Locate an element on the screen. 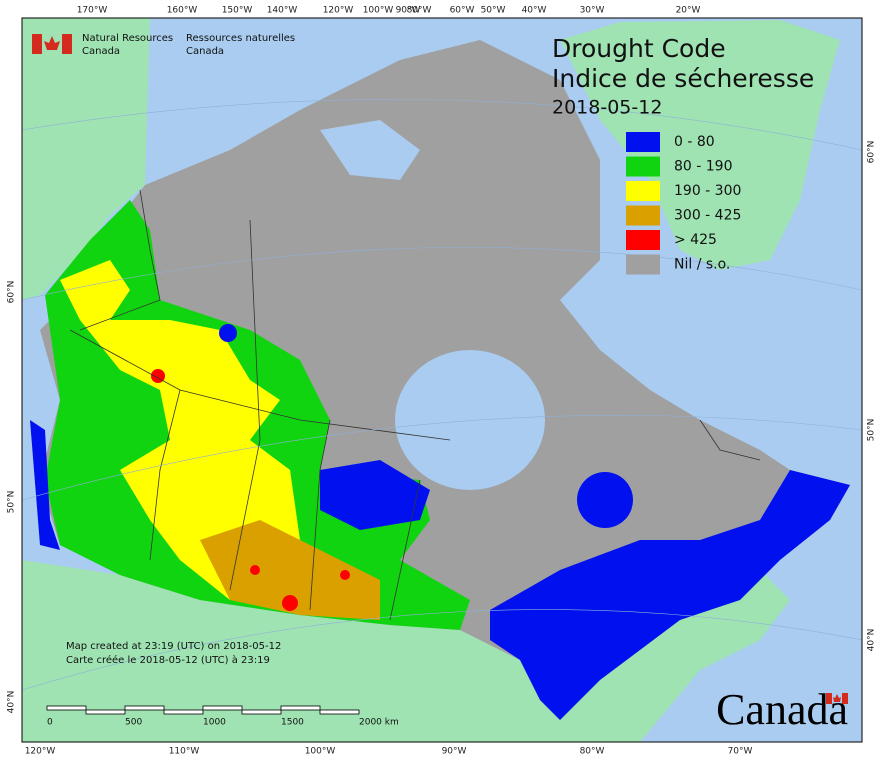  longitude-label: 160°W is located at coordinates (182, 11).